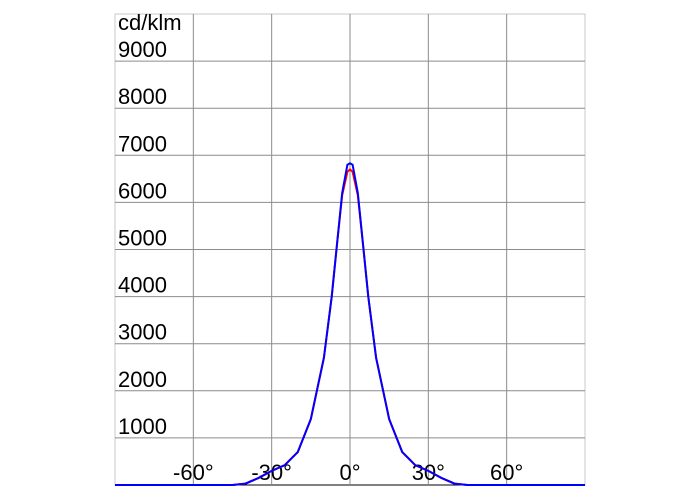  What do you see at coordinates (349, 472) in the screenshot?
I see `x-tick-label: 0°` at bounding box center [349, 472].